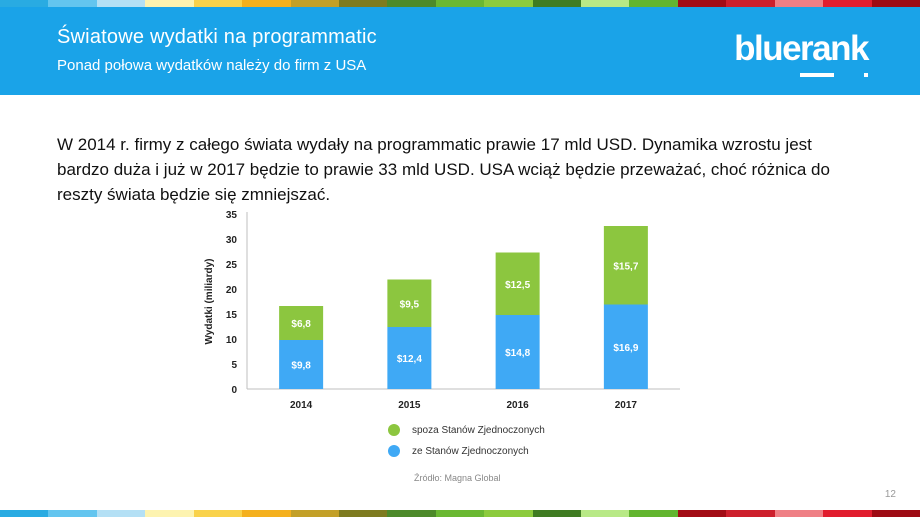  I want to click on data-label-non-us-2015: $9,5, so click(410, 304).